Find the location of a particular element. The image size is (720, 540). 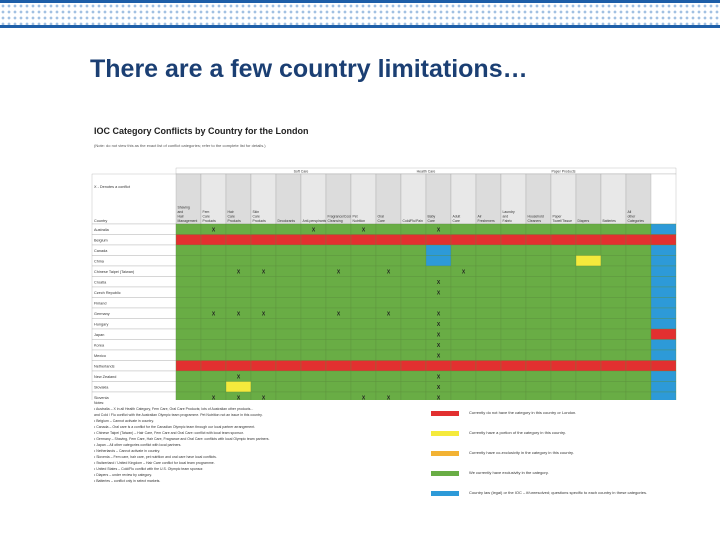

column-header-label: All is located at coordinates (630, 212).